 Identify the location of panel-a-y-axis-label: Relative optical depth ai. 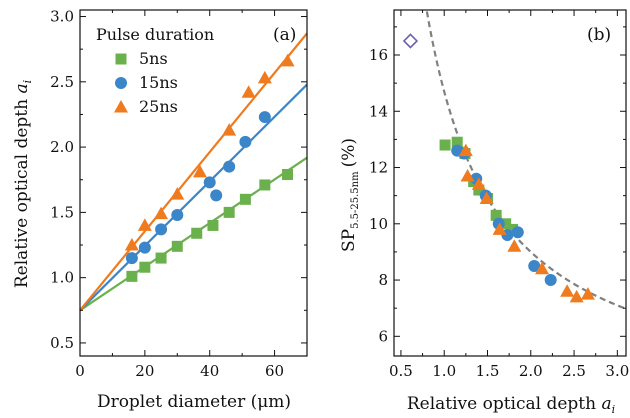
(23, 184).